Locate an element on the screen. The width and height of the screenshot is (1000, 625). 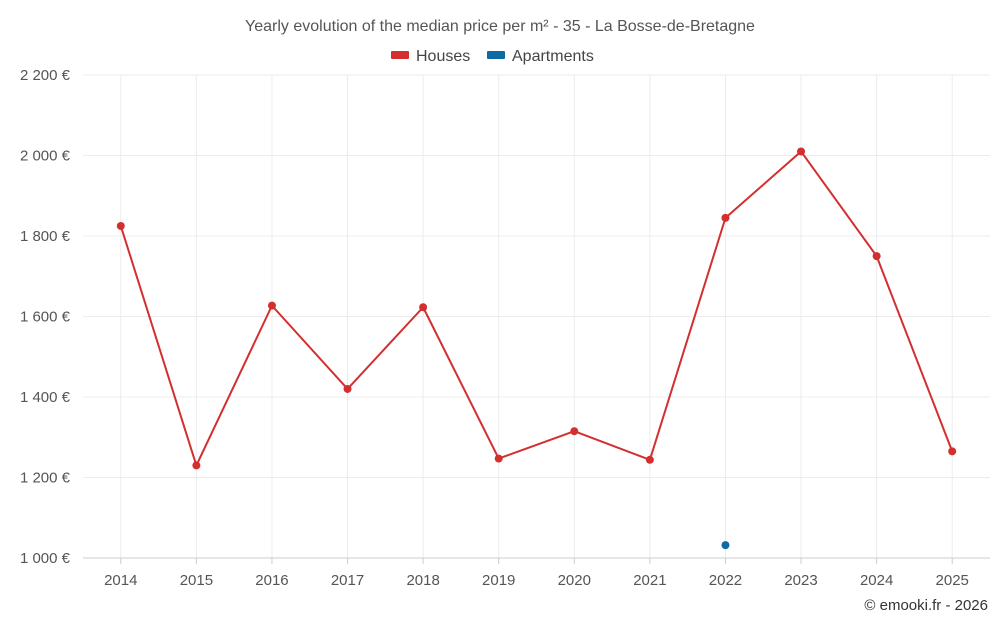
legend-swatch-houses is located at coordinates (400, 55).